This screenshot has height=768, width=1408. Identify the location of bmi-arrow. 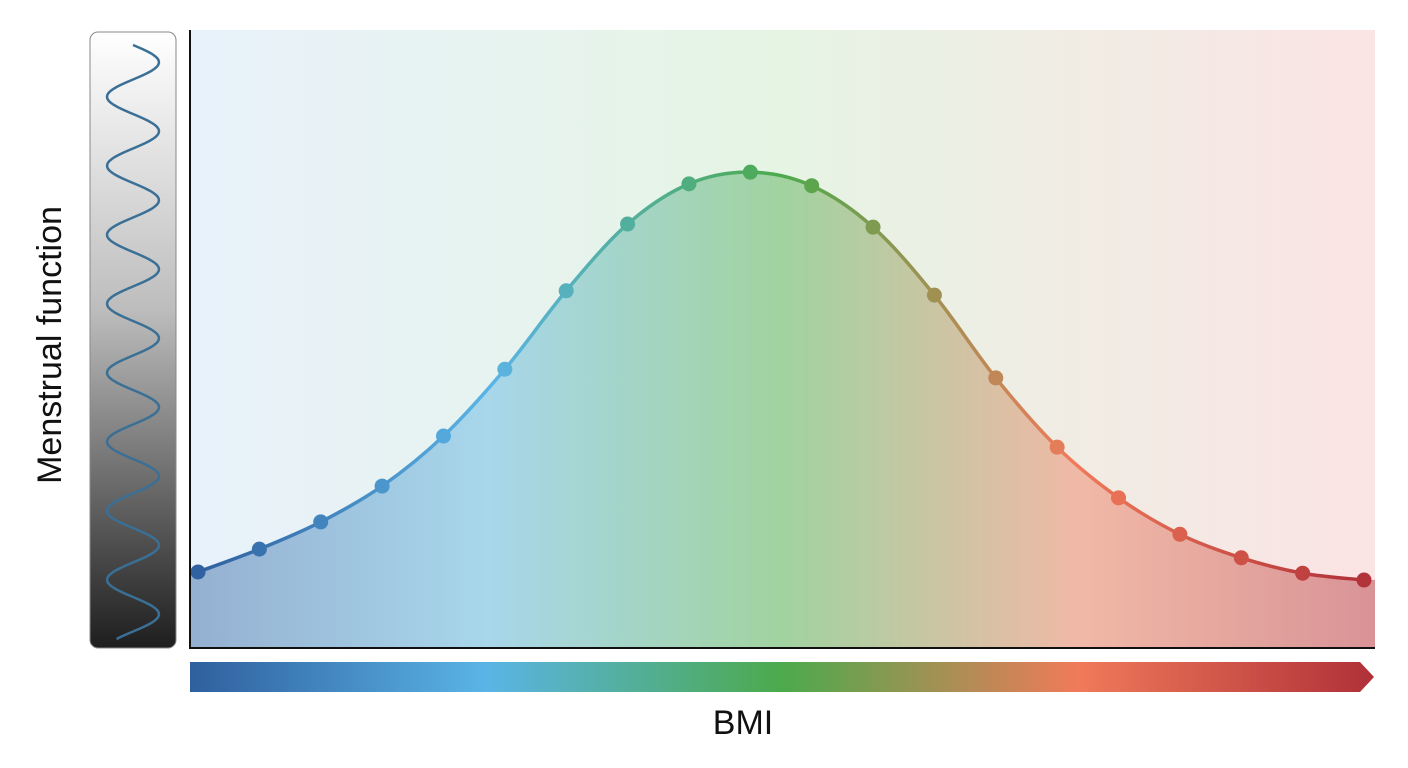
(782, 677).